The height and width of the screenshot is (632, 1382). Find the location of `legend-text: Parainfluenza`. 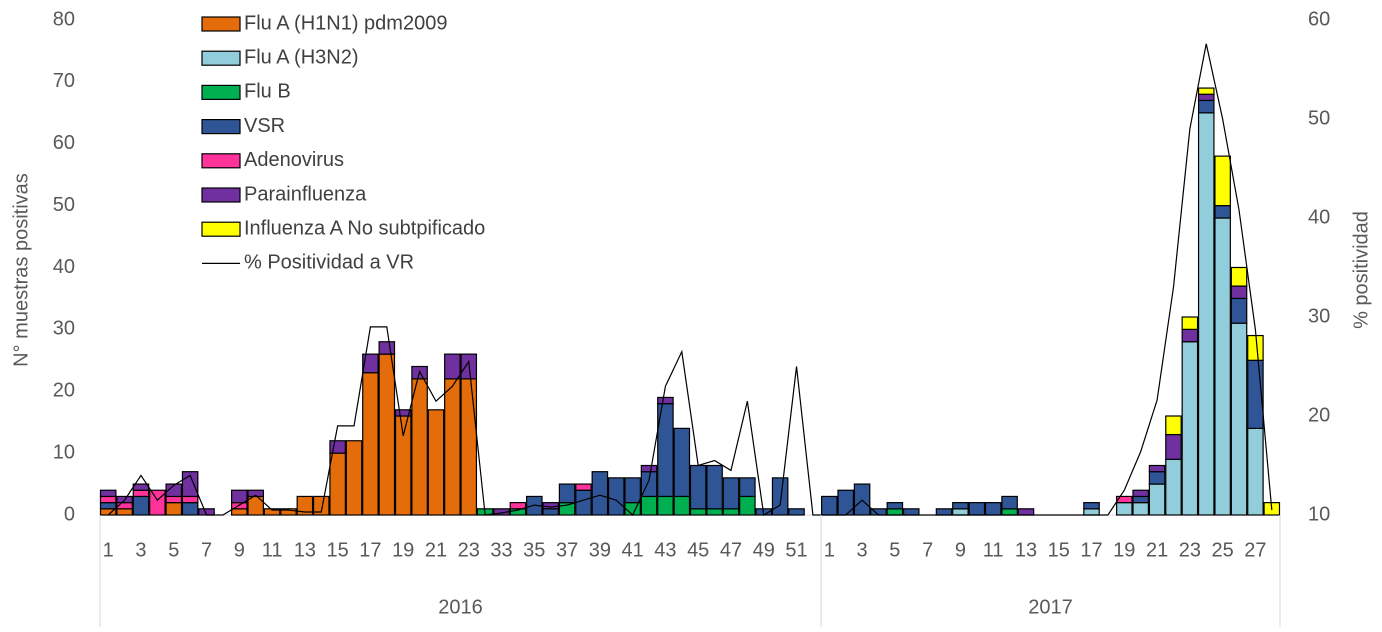

legend-text: Parainfluenza is located at coordinates (305, 194).